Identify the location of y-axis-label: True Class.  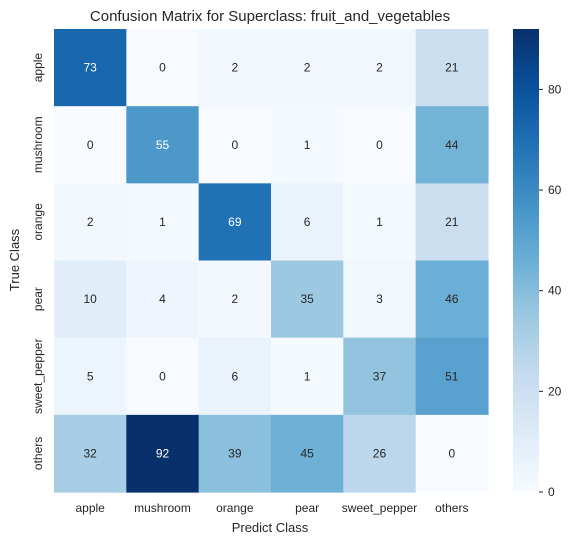
(14, 259).